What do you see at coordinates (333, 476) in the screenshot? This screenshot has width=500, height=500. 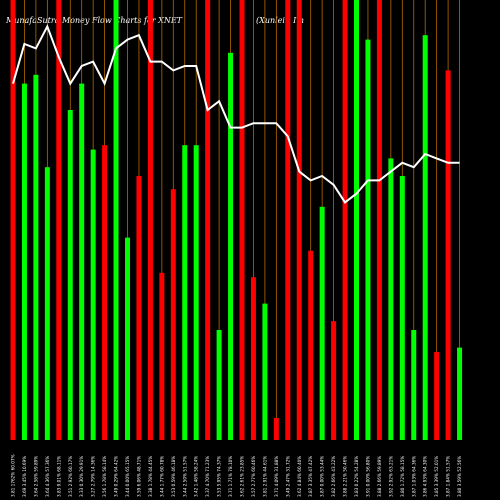 I see `tick-label: 3.82 2.66% 43.22%` at bounding box center [333, 476].